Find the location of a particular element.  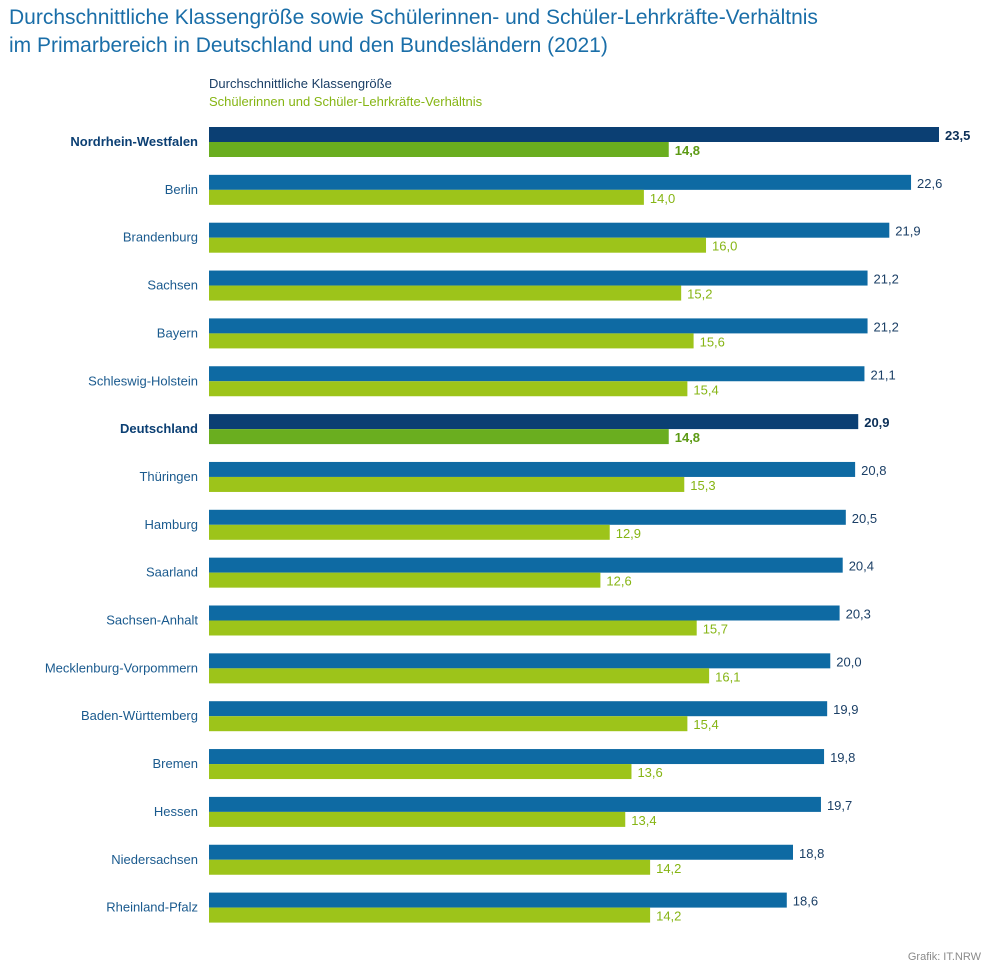

bar-ratio-bremen is located at coordinates (420, 772).